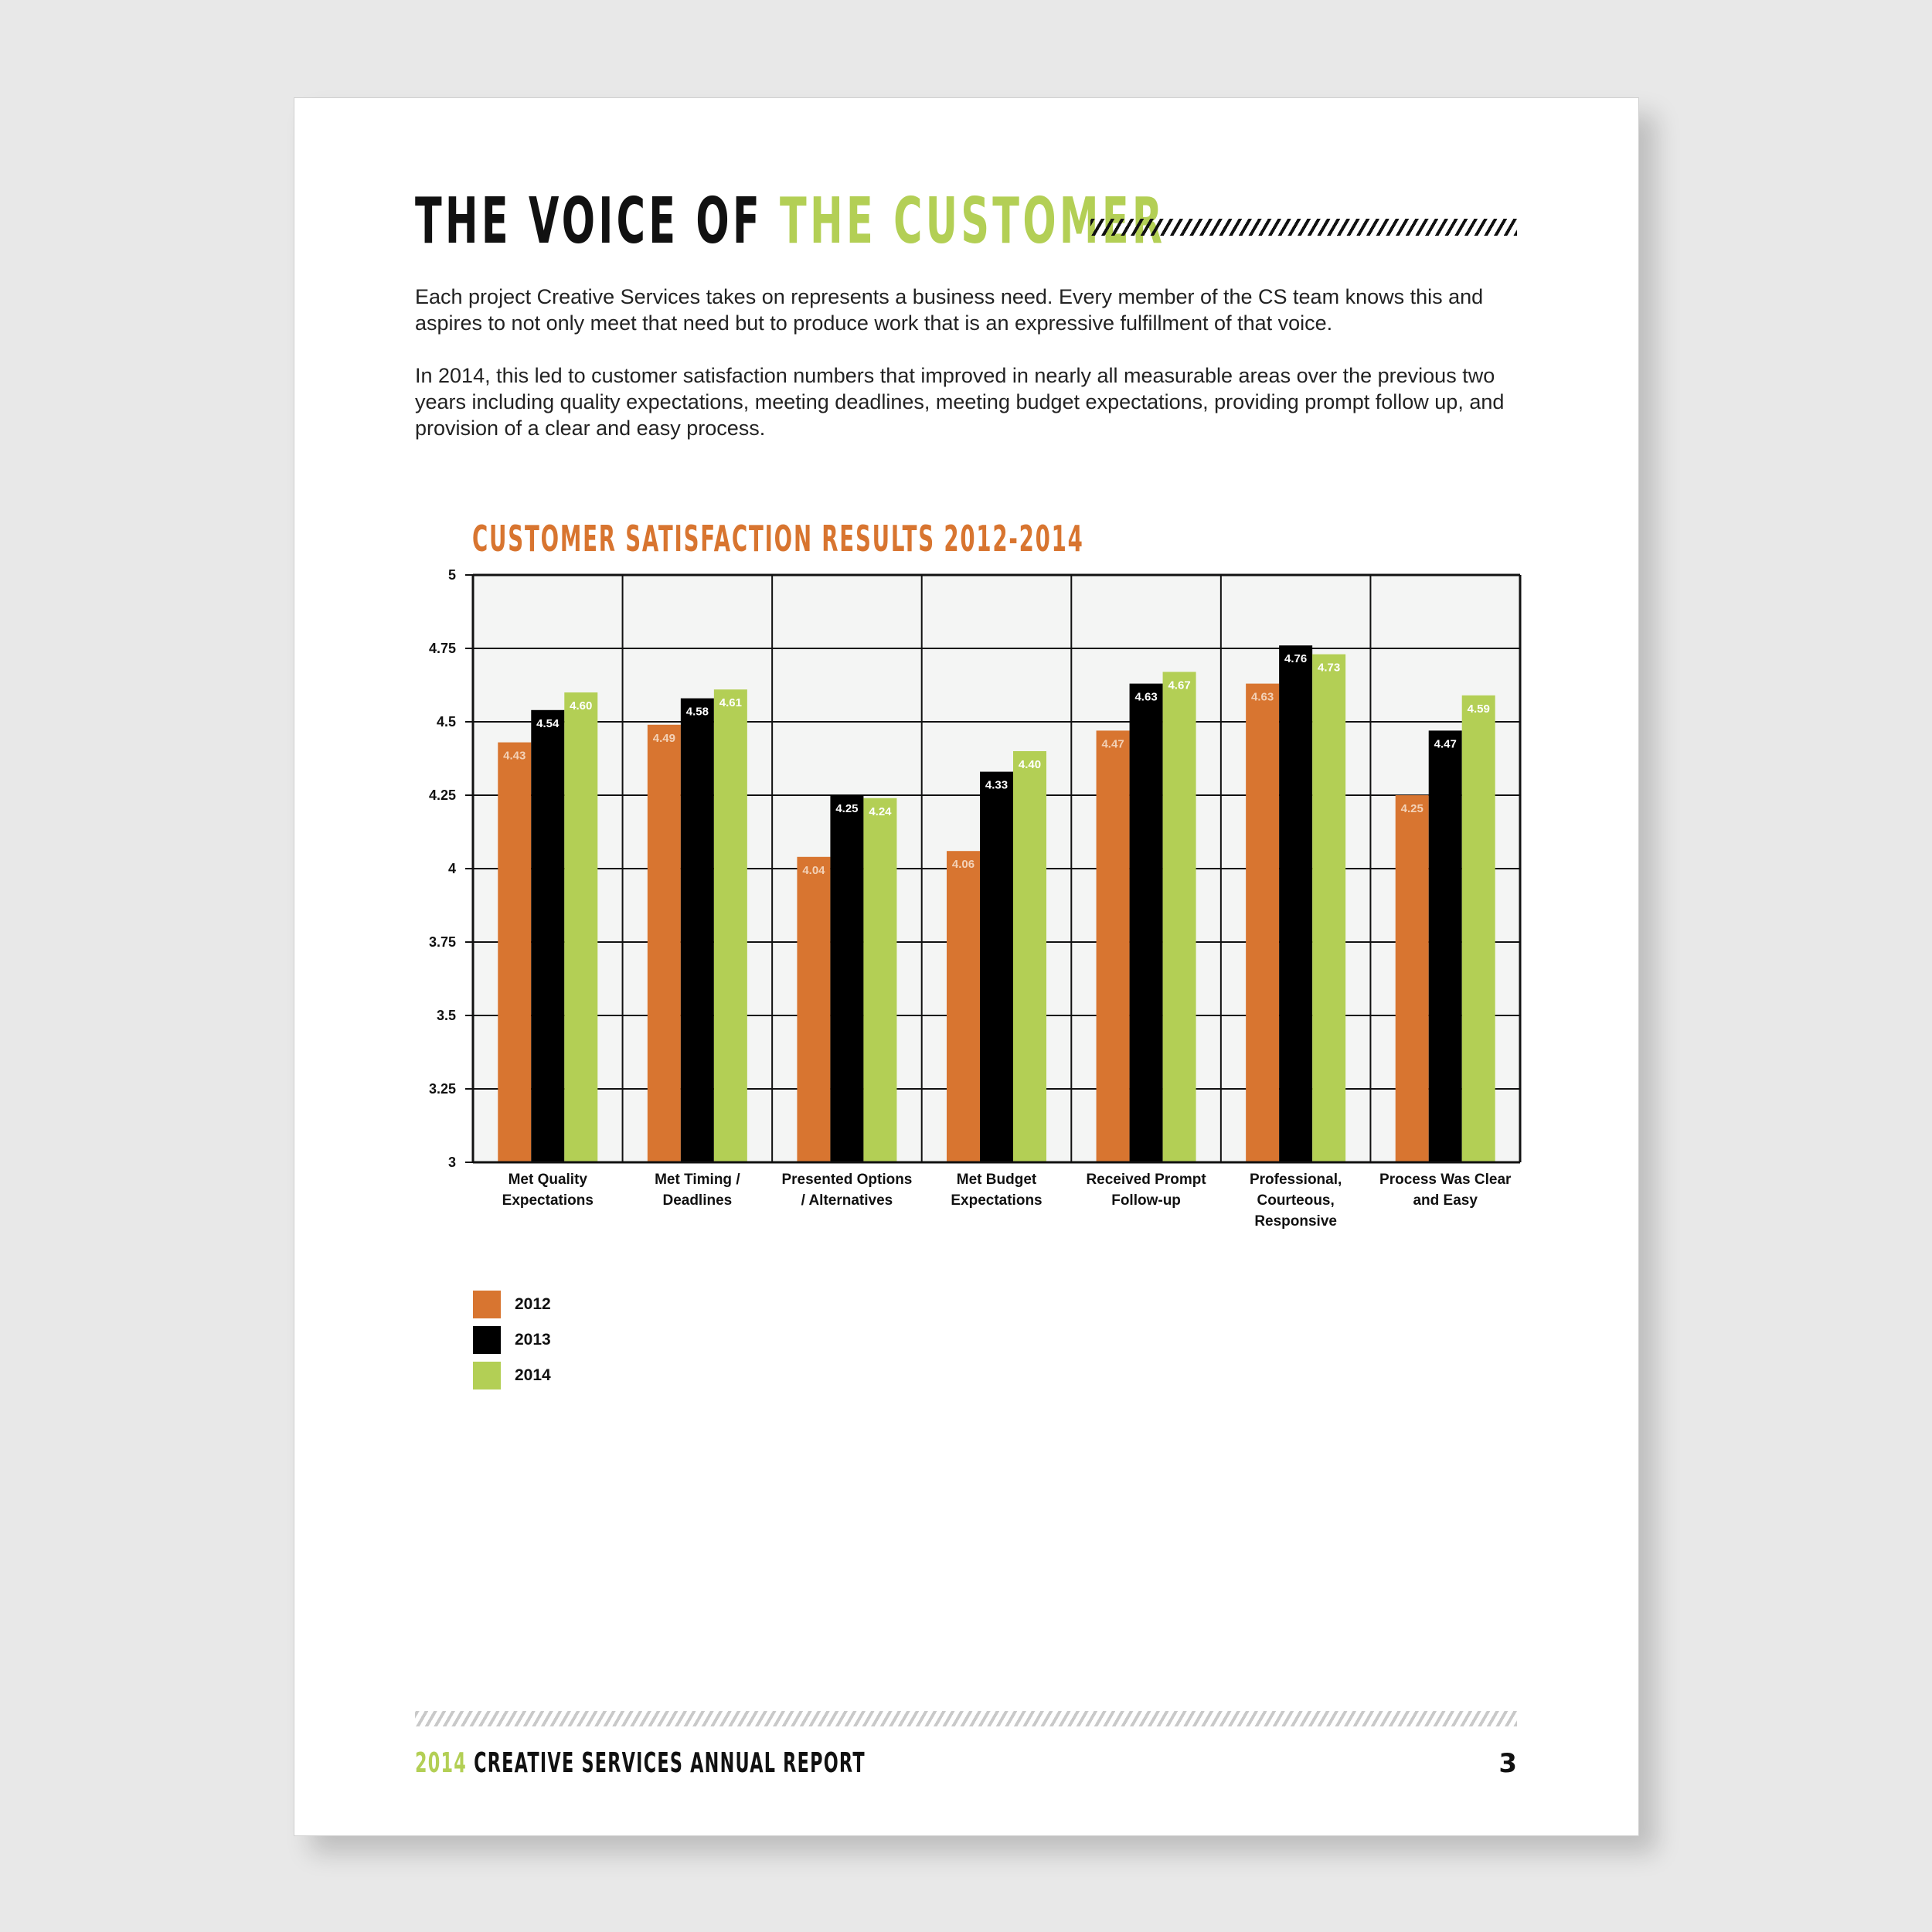 Image resolution: width=1932 pixels, height=1932 pixels. I want to click on y-tick-label: 4.5, so click(446, 722).